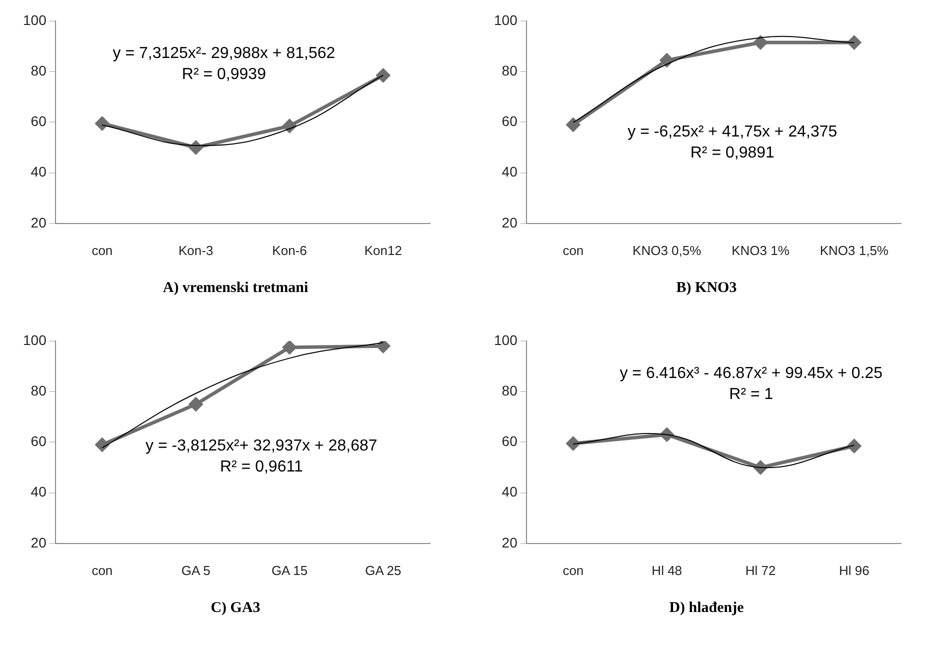 The width and height of the screenshot is (942, 647). I want to click on x-tick-label: Hl 72, so click(760, 570).